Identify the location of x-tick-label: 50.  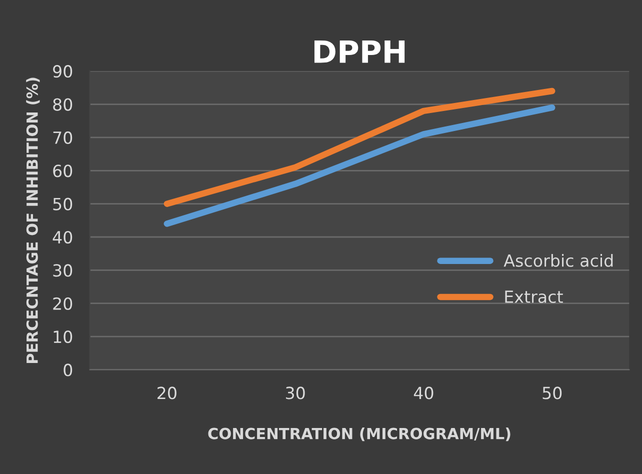
(552, 393).